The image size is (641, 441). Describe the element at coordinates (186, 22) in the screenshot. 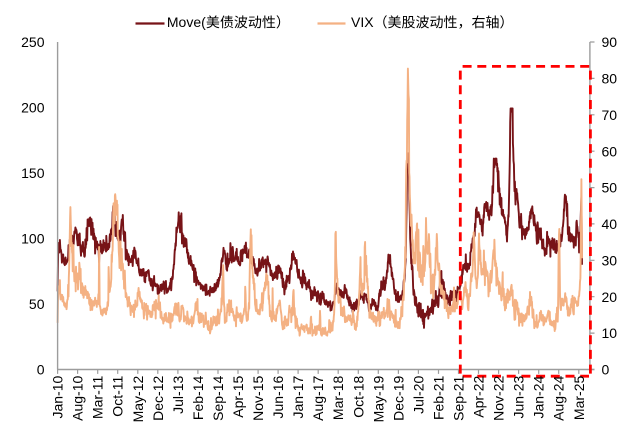

I see `svg-text: Move(` at that location.